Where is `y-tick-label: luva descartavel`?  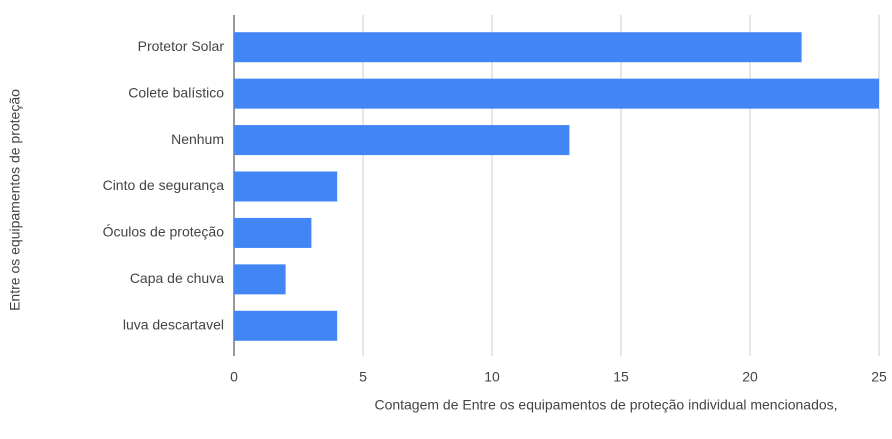 y-tick-label: luva descartavel is located at coordinates (173, 324).